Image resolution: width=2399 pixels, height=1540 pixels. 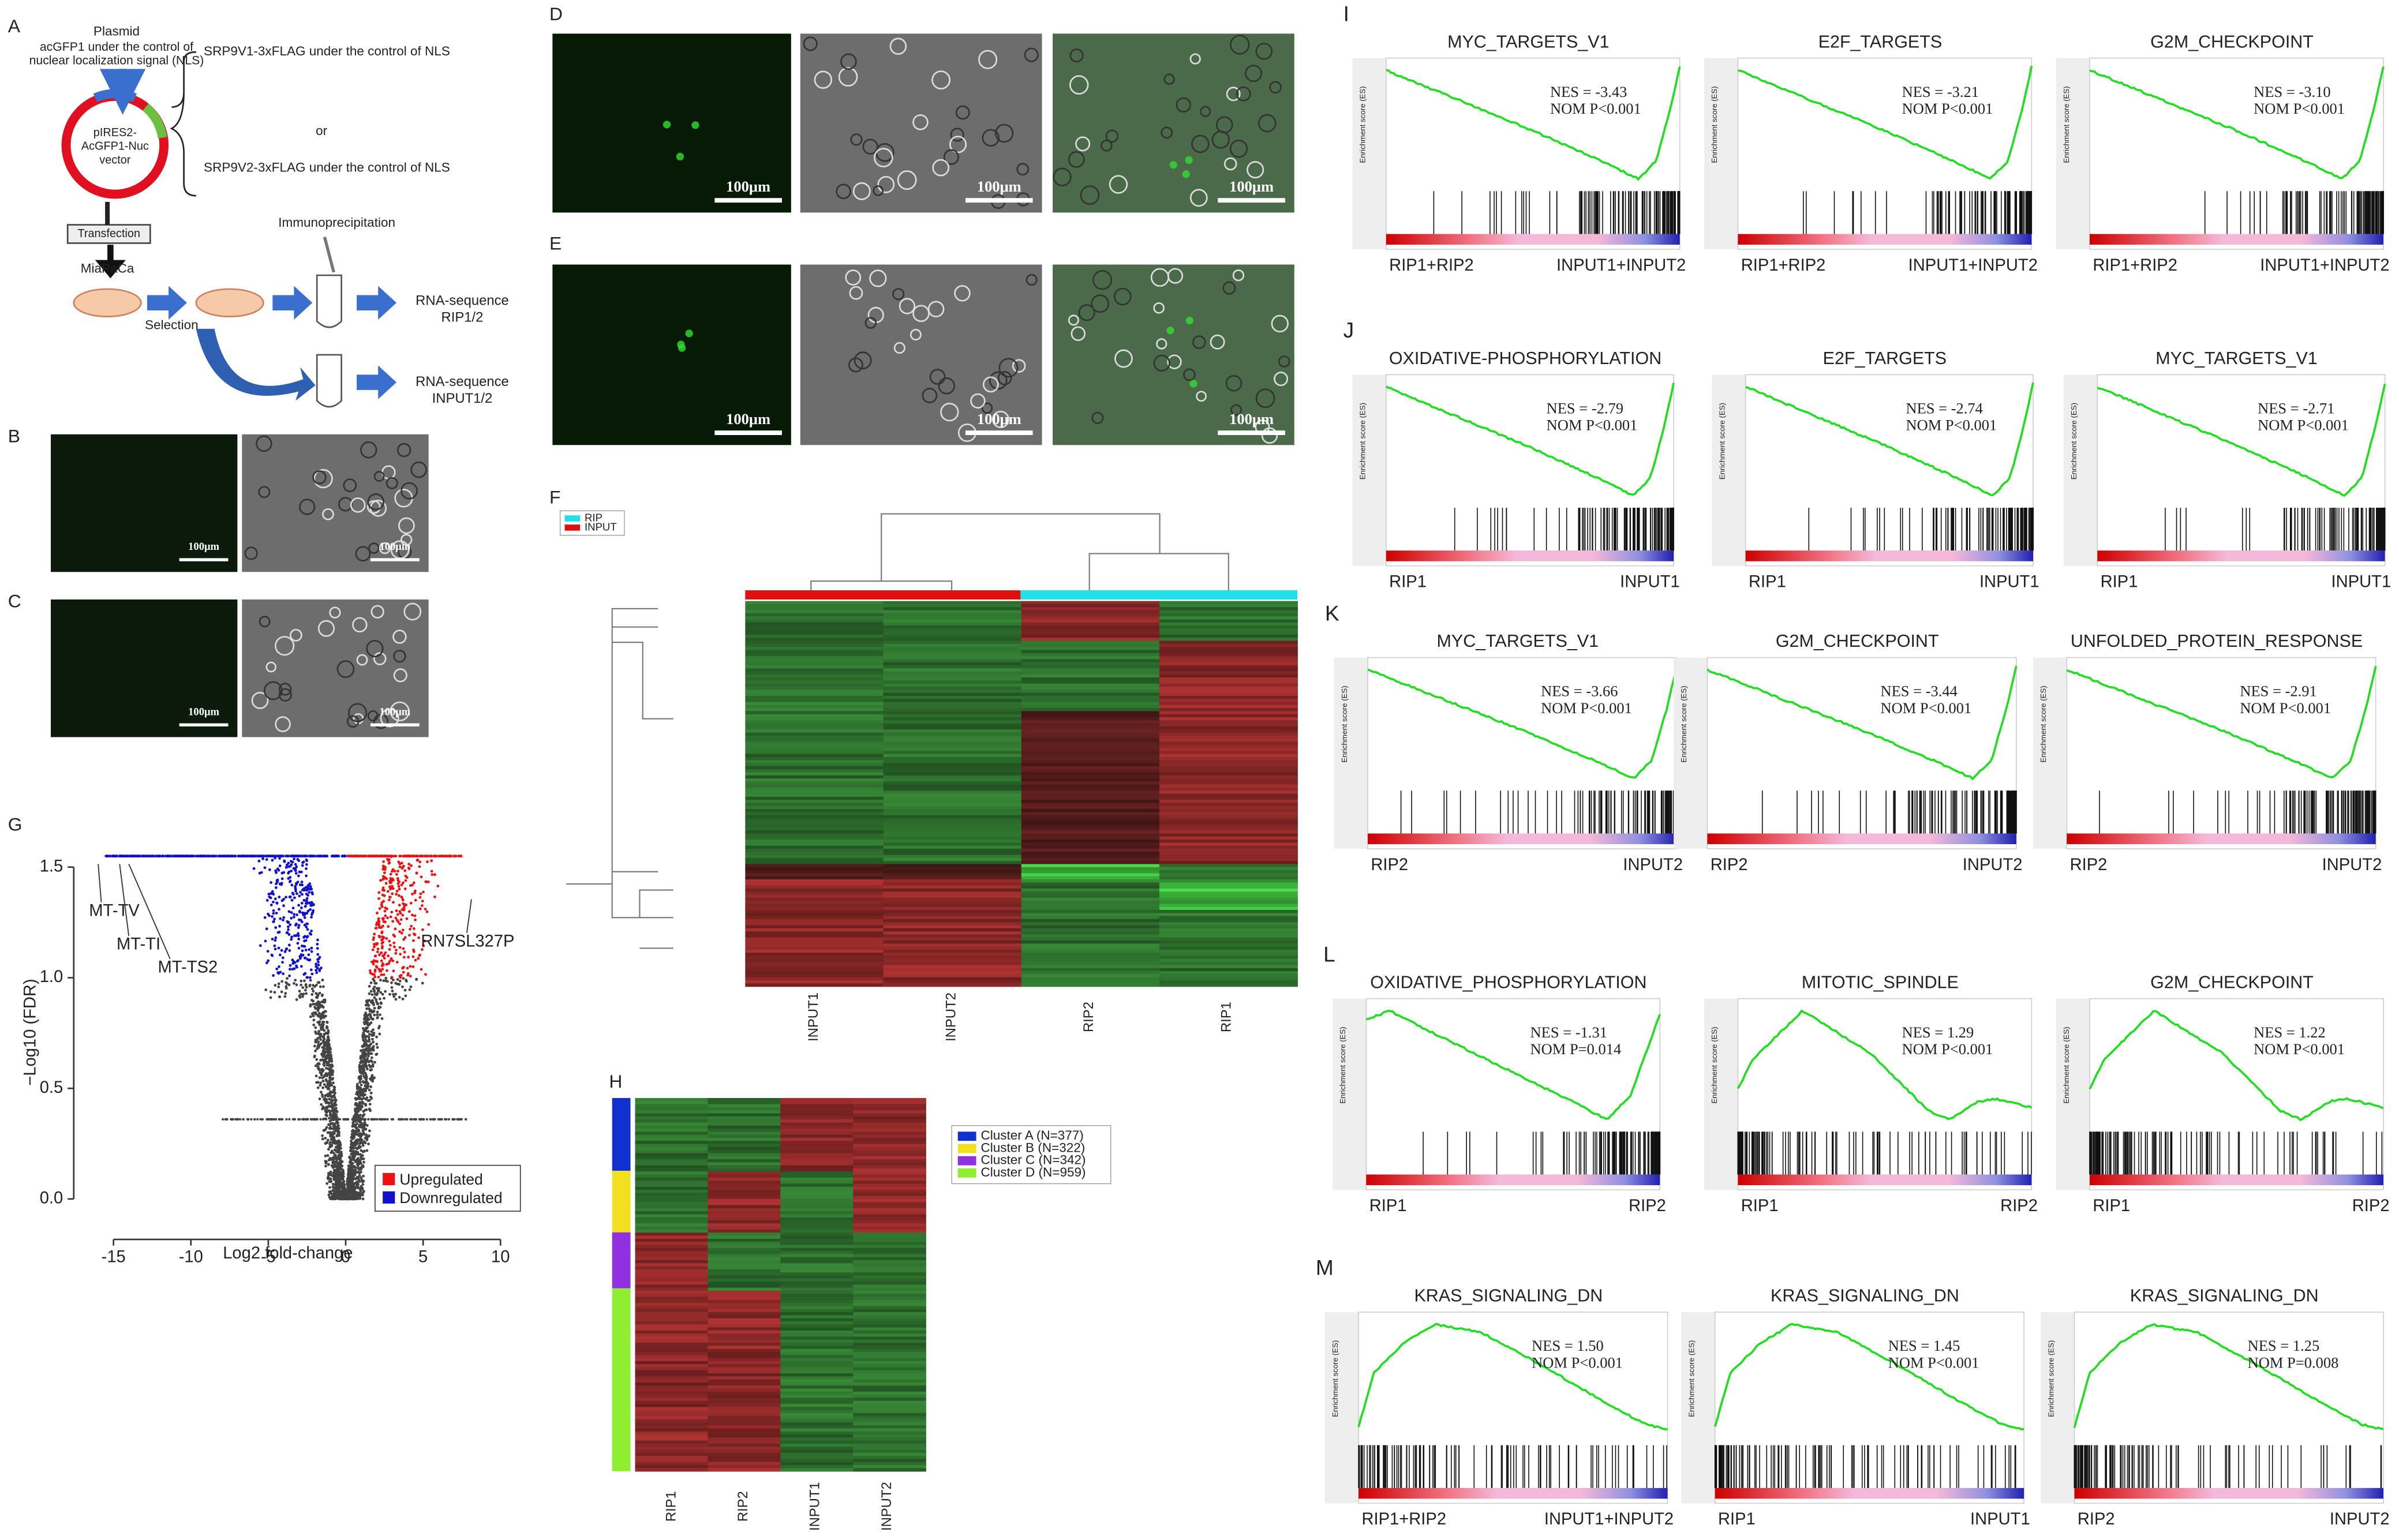 I want to click on legend-label: Cluster B (N=322), so click(x=1032, y=1147).